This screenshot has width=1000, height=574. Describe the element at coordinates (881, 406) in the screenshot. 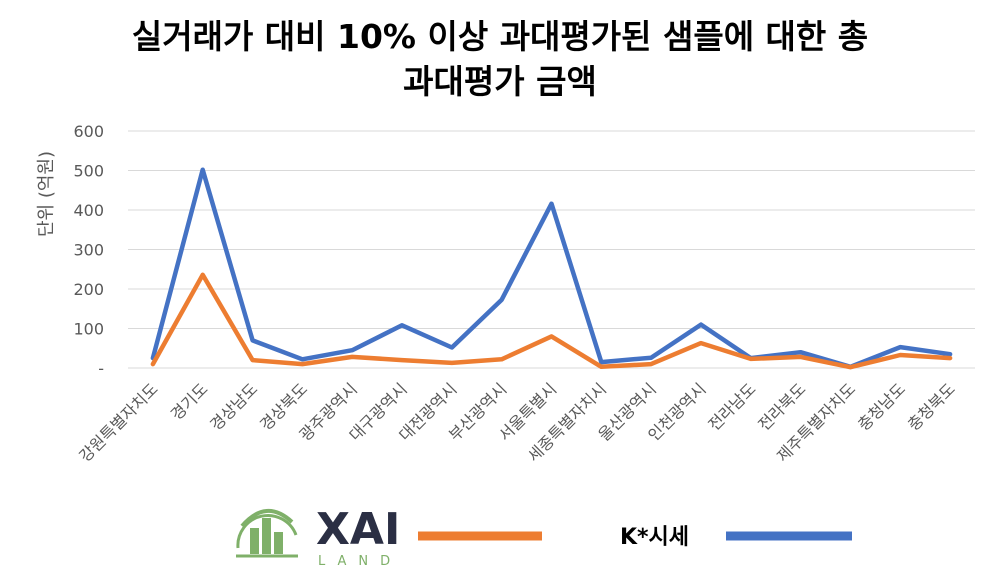

I see `x-tick-label: 충청남도` at that location.